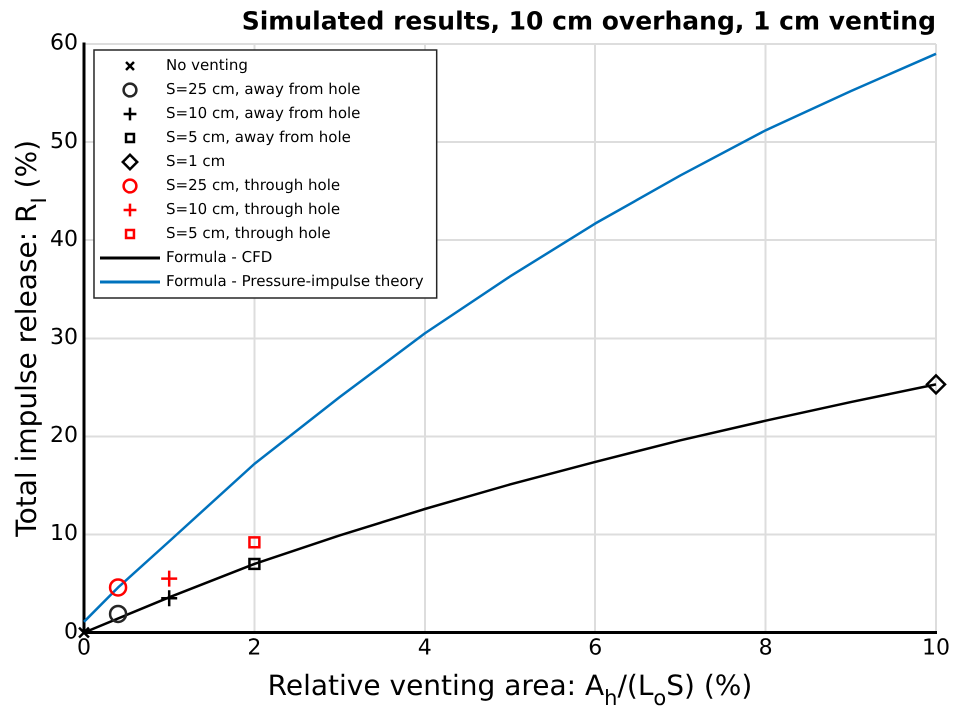 This screenshot has height=709, width=958. Describe the element at coordinates (258, 137) in the screenshot. I see `legend-label: S=5 cm, away from hole` at that location.